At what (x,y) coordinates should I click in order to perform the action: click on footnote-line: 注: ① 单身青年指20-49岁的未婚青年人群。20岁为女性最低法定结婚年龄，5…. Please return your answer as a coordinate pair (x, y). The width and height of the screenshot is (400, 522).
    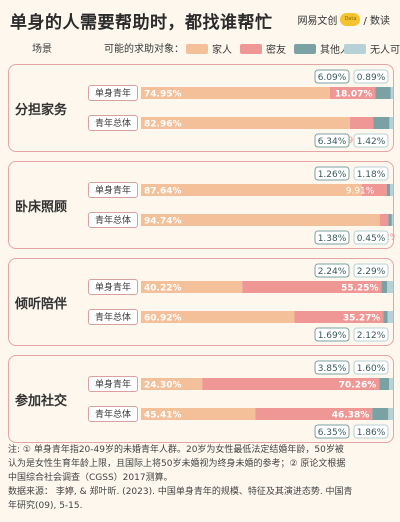
    Looking at the image, I should click on (176, 450).